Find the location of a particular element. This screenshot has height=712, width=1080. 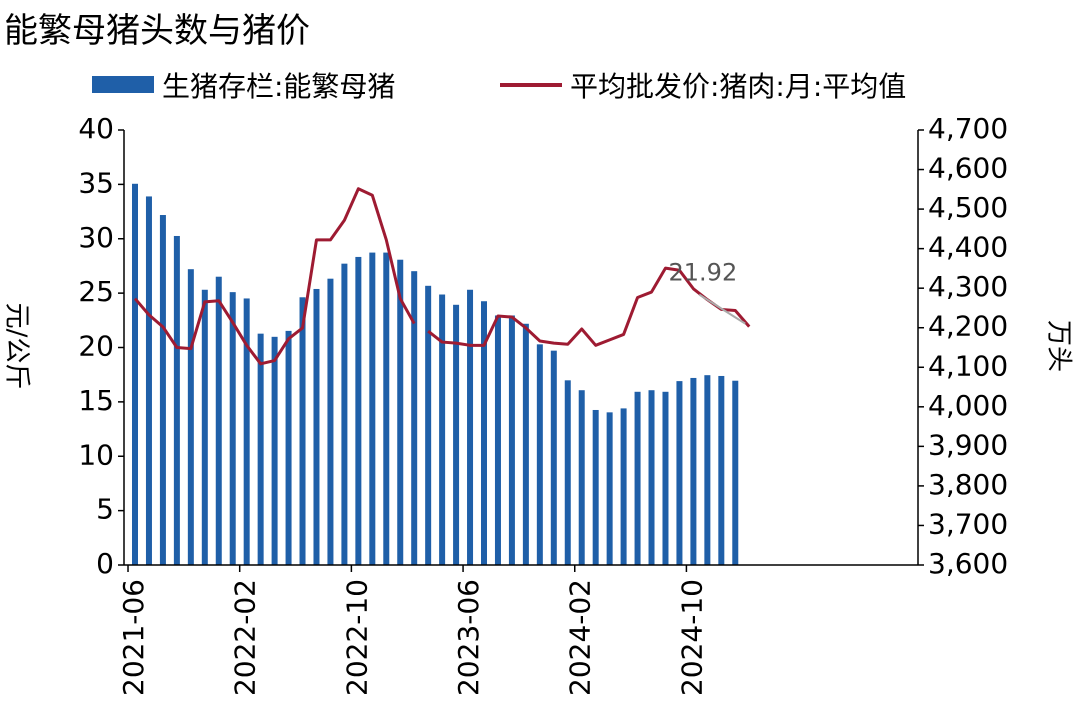

x-tick-label: 2024-10 is located at coordinates (691, 637).